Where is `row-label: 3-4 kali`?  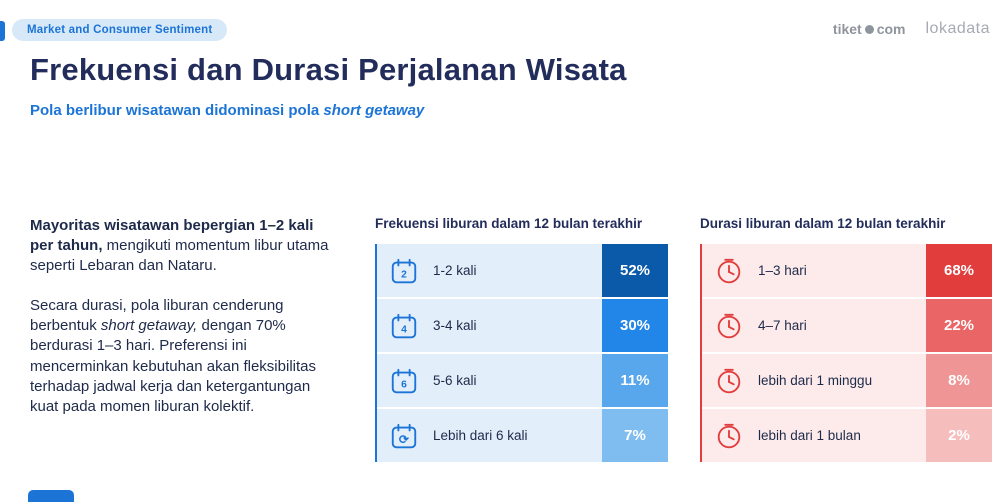 row-label: 3-4 kali is located at coordinates (455, 325).